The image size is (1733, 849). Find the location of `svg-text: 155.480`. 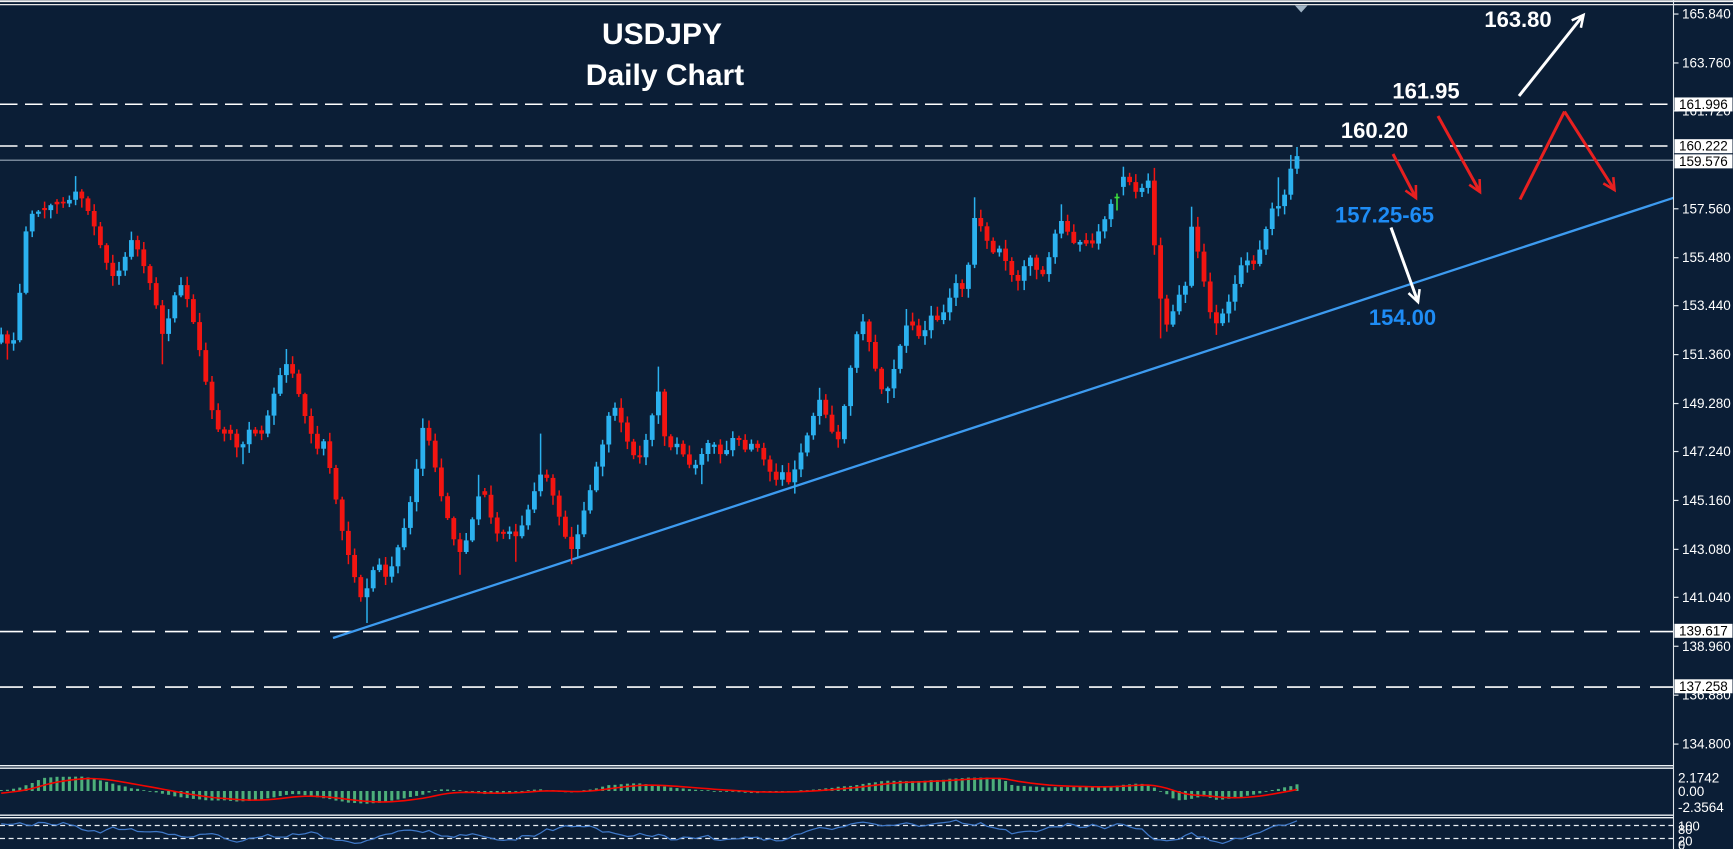

svg-text: 155.480 is located at coordinates (1706, 257).